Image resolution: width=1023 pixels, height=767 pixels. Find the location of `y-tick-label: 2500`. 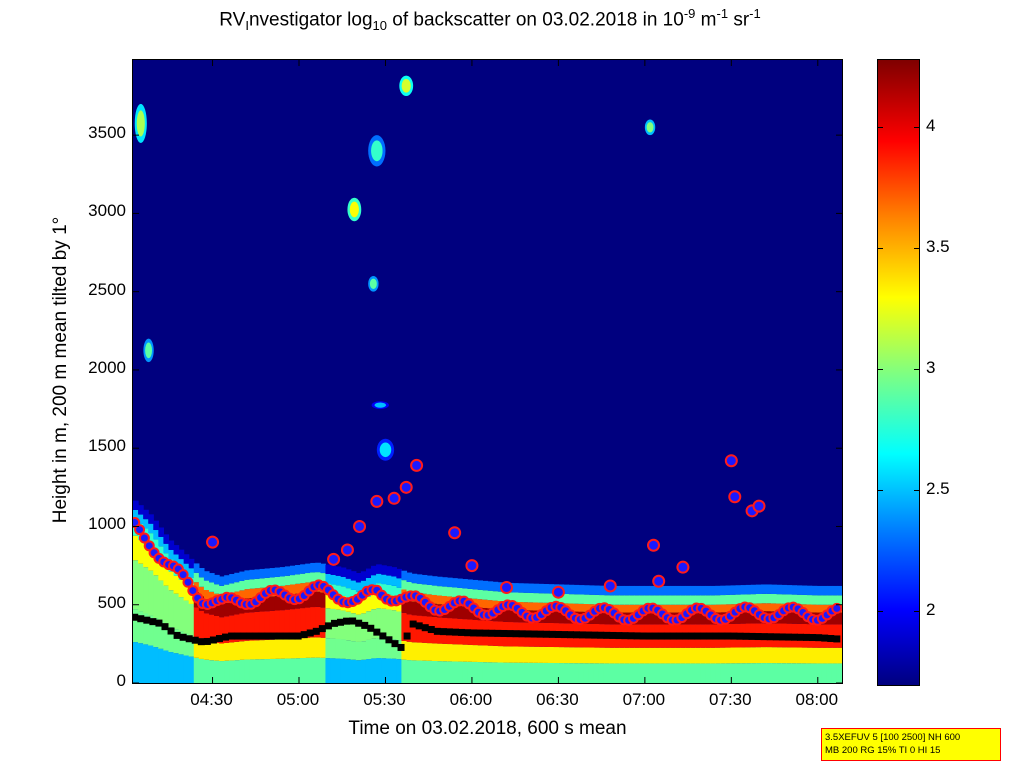

y-tick-label: 2500 is located at coordinates (107, 289).